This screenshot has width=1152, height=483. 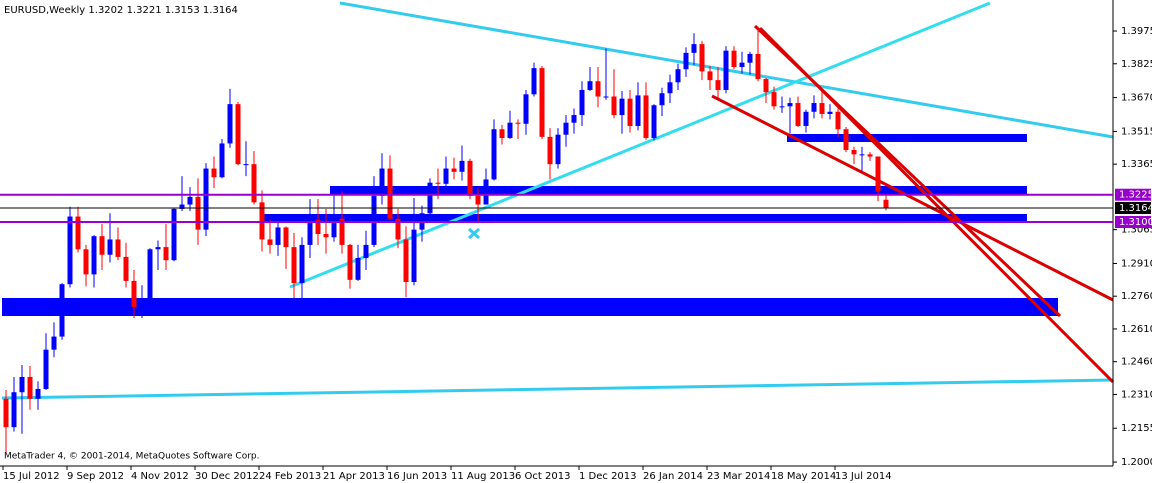 I want to click on y-tick-label: 1.2155, so click(x=1136, y=428).